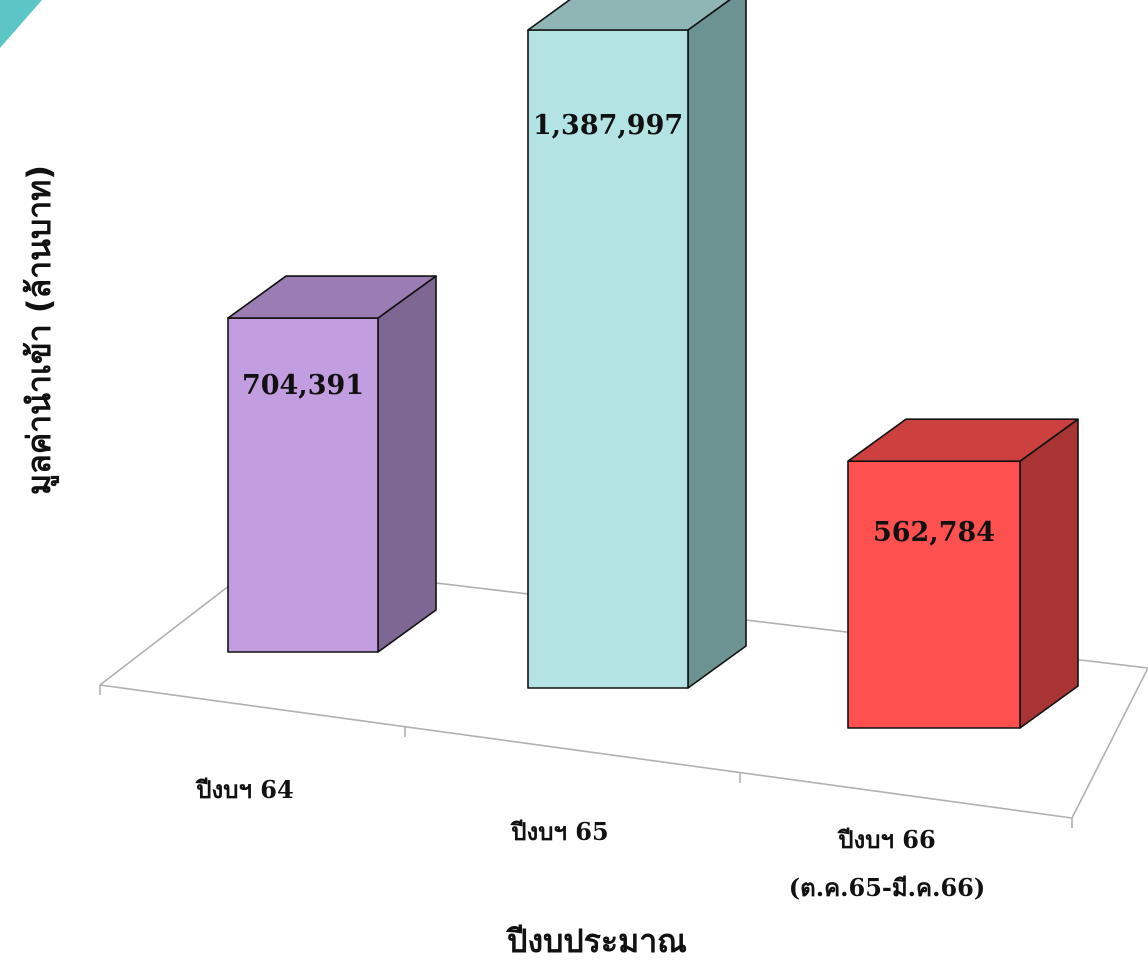  I want to click on x-axis-title: ปีงบประมาณ, so click(596, 941).